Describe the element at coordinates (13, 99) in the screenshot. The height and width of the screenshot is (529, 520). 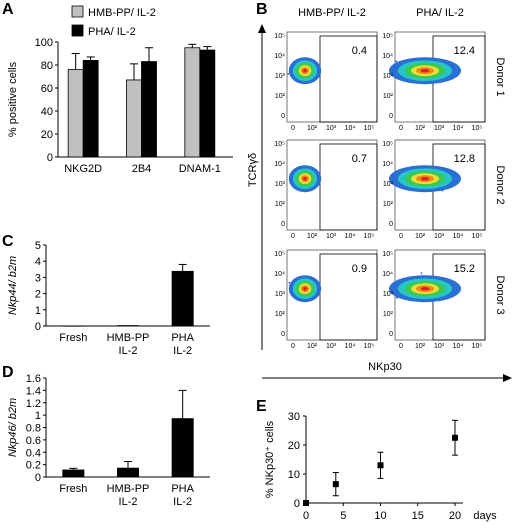
I see `y-axis-label: % positive cells` at that location.